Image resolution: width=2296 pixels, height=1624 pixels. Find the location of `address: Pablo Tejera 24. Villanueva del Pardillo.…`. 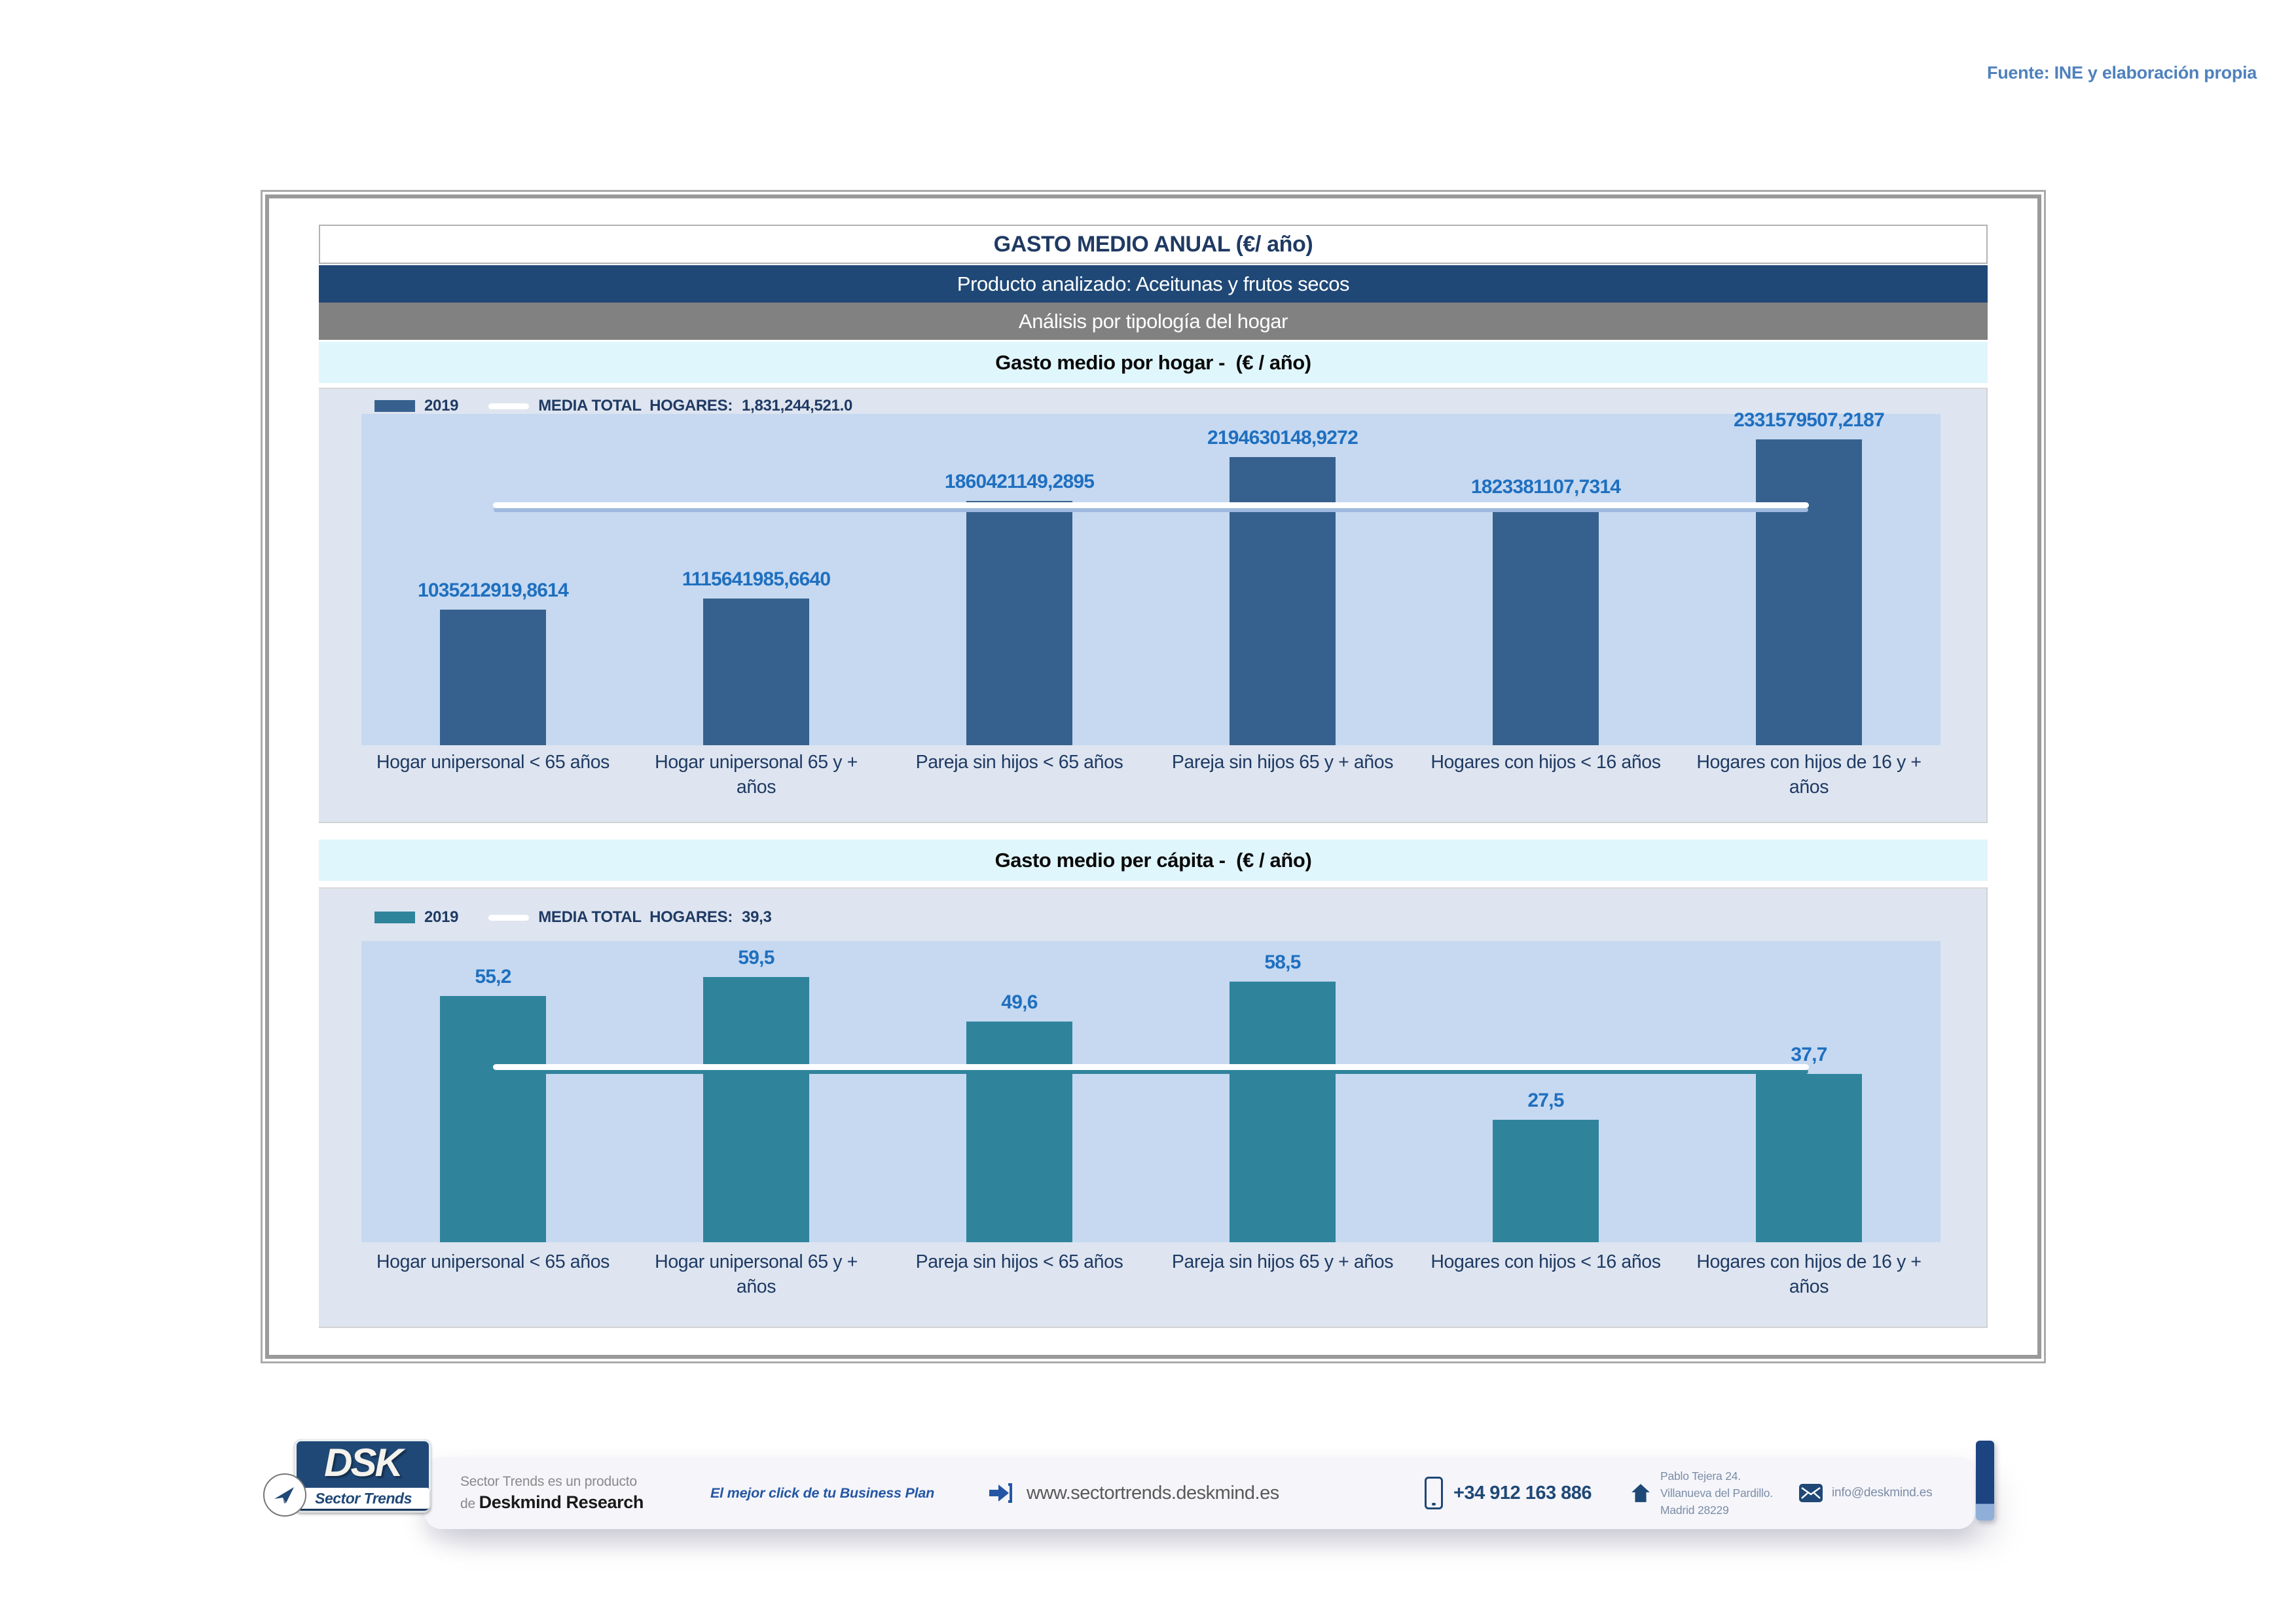

address: Pablo Tejera 24. Villanueva del Pardillo.… is located at coordinates (1716, 1493).